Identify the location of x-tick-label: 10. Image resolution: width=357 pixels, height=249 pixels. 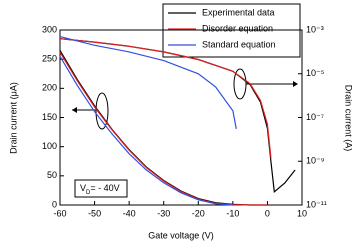
(302, 213).